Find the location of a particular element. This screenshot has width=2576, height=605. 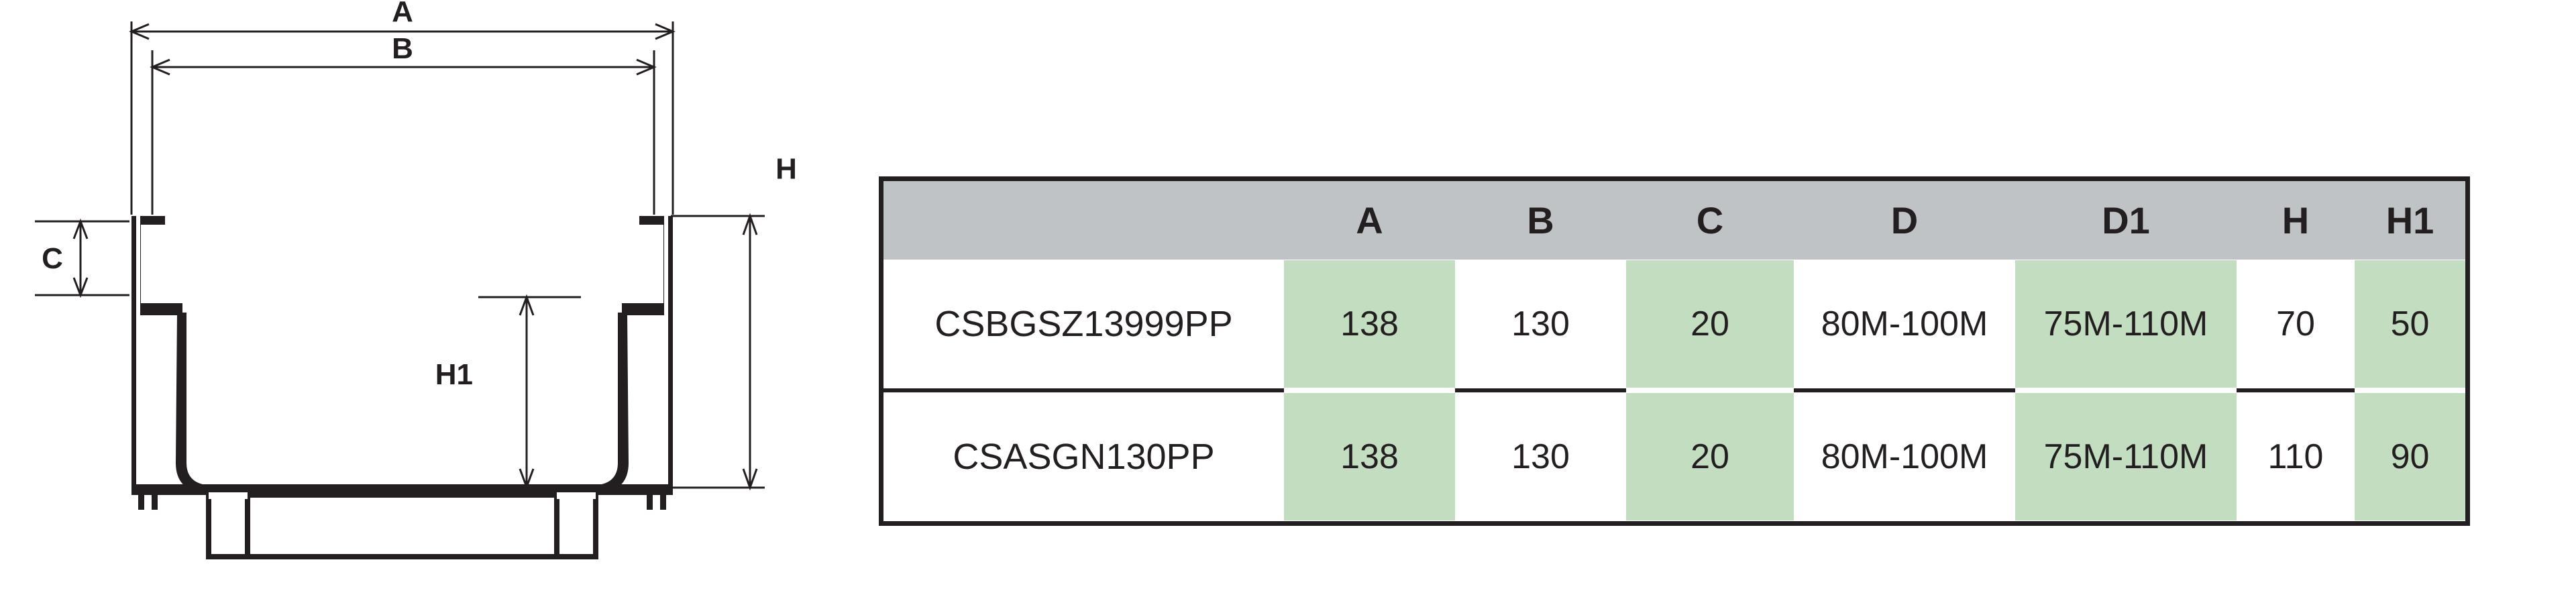

dimension-label-h1: H1 is located at coordinates (454, 375).